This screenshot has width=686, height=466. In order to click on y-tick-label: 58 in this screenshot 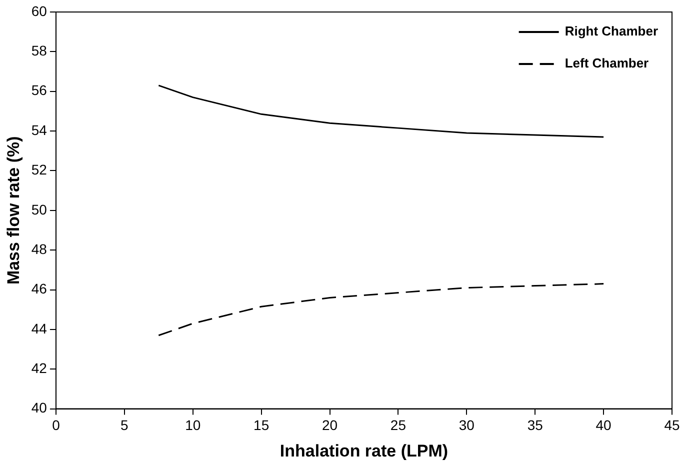, I will do `click(39, 50)`.